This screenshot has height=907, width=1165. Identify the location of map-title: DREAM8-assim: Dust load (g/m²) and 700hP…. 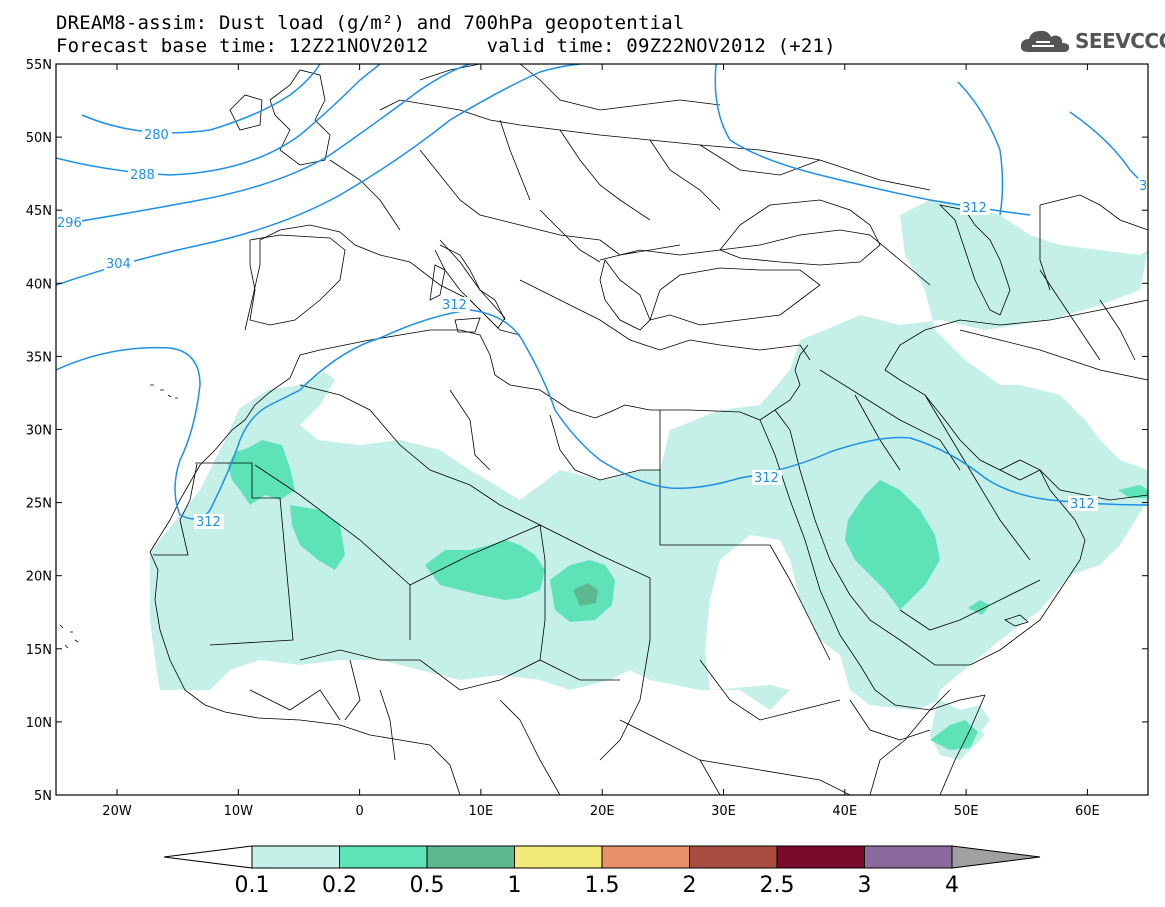
(370, 23).